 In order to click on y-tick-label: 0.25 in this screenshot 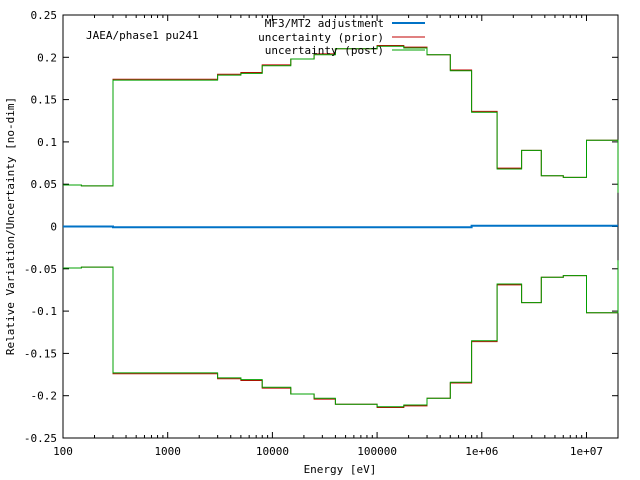, I will do `click(44, 15)`.